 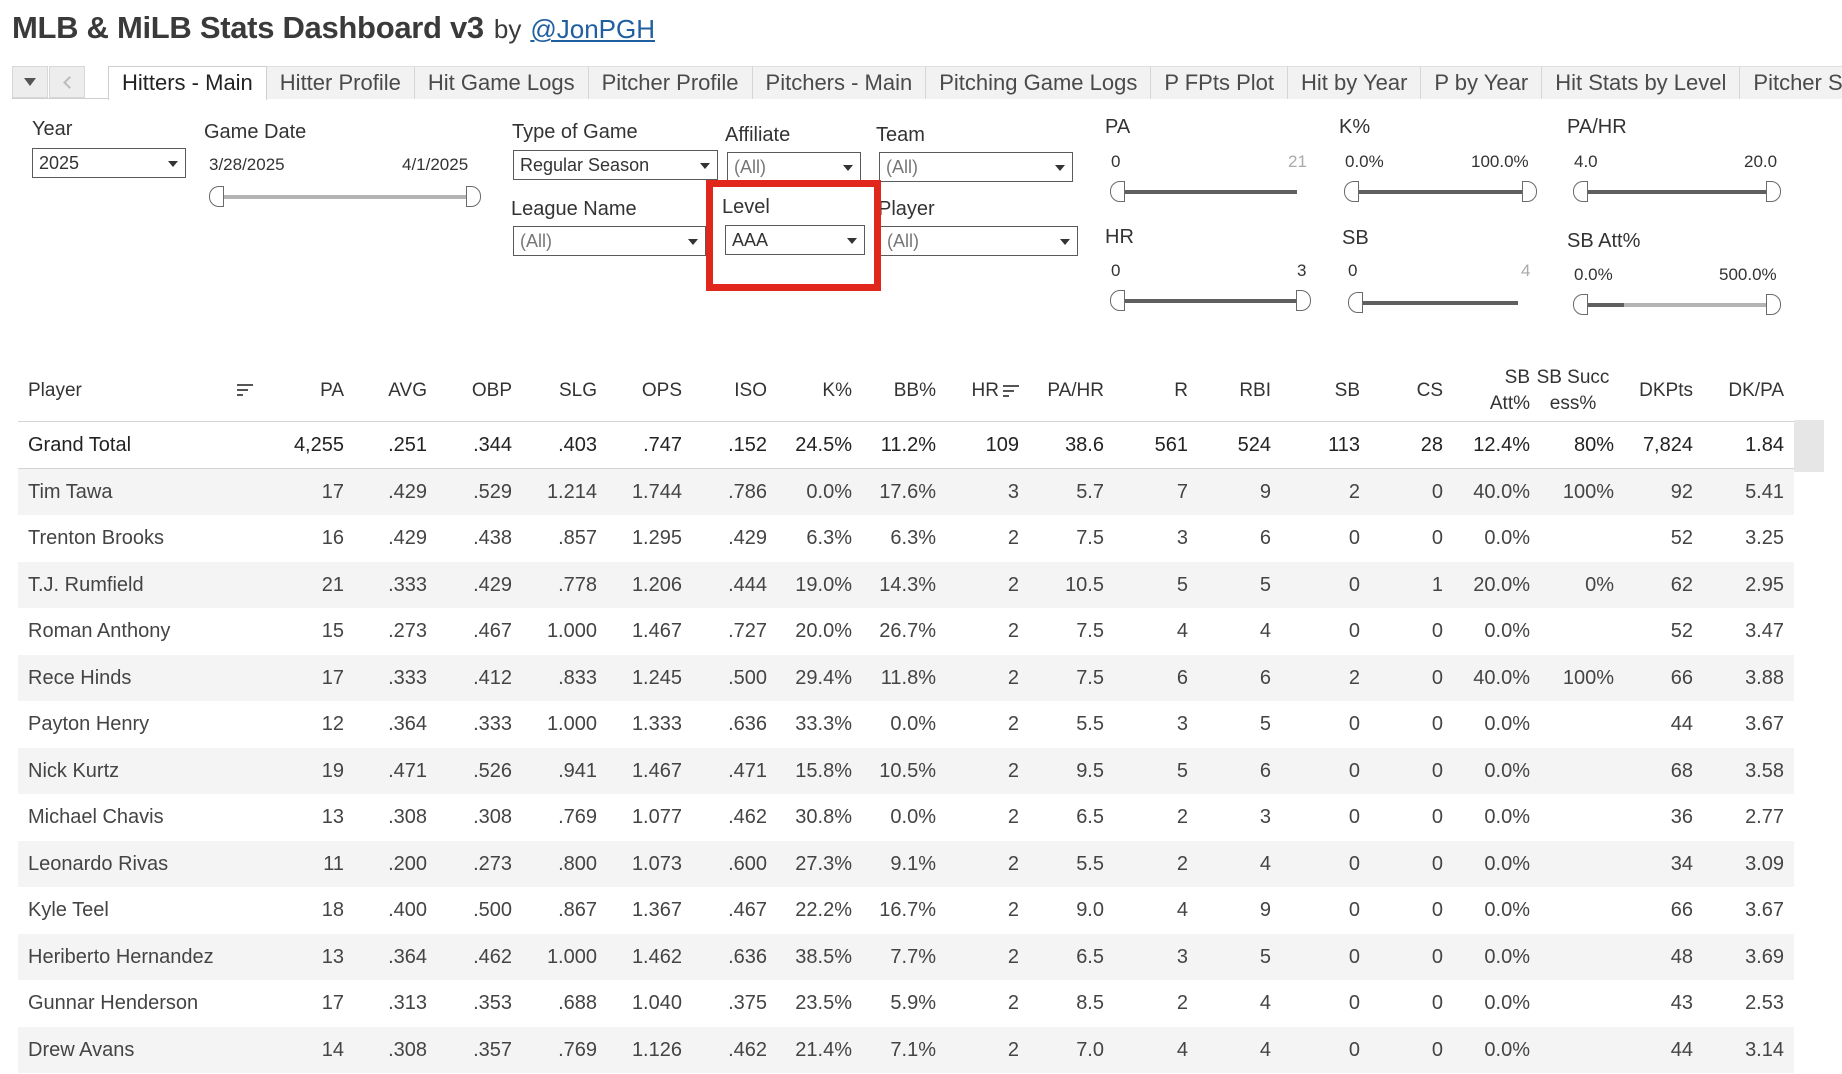 What do you see at coordinates (670, 82) in the screenshot?
I see `tab-pitcher-profile: Pitcher Profile` at bounding box center [670, 82].